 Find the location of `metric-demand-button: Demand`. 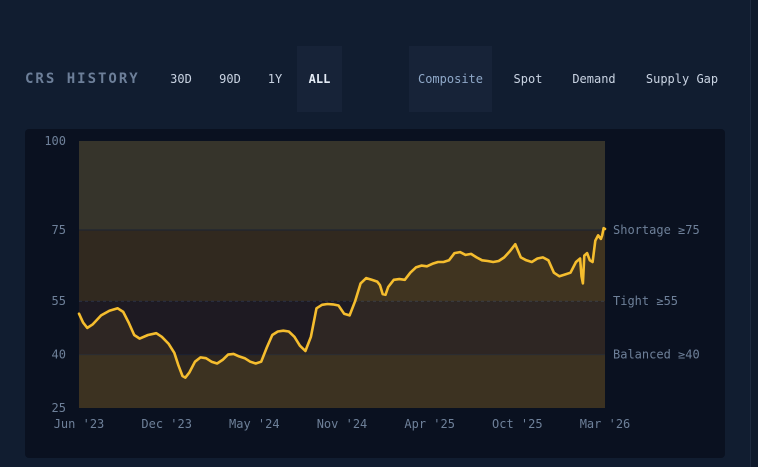

metric-demand-button: Demand is located at coordinates (594, 79).